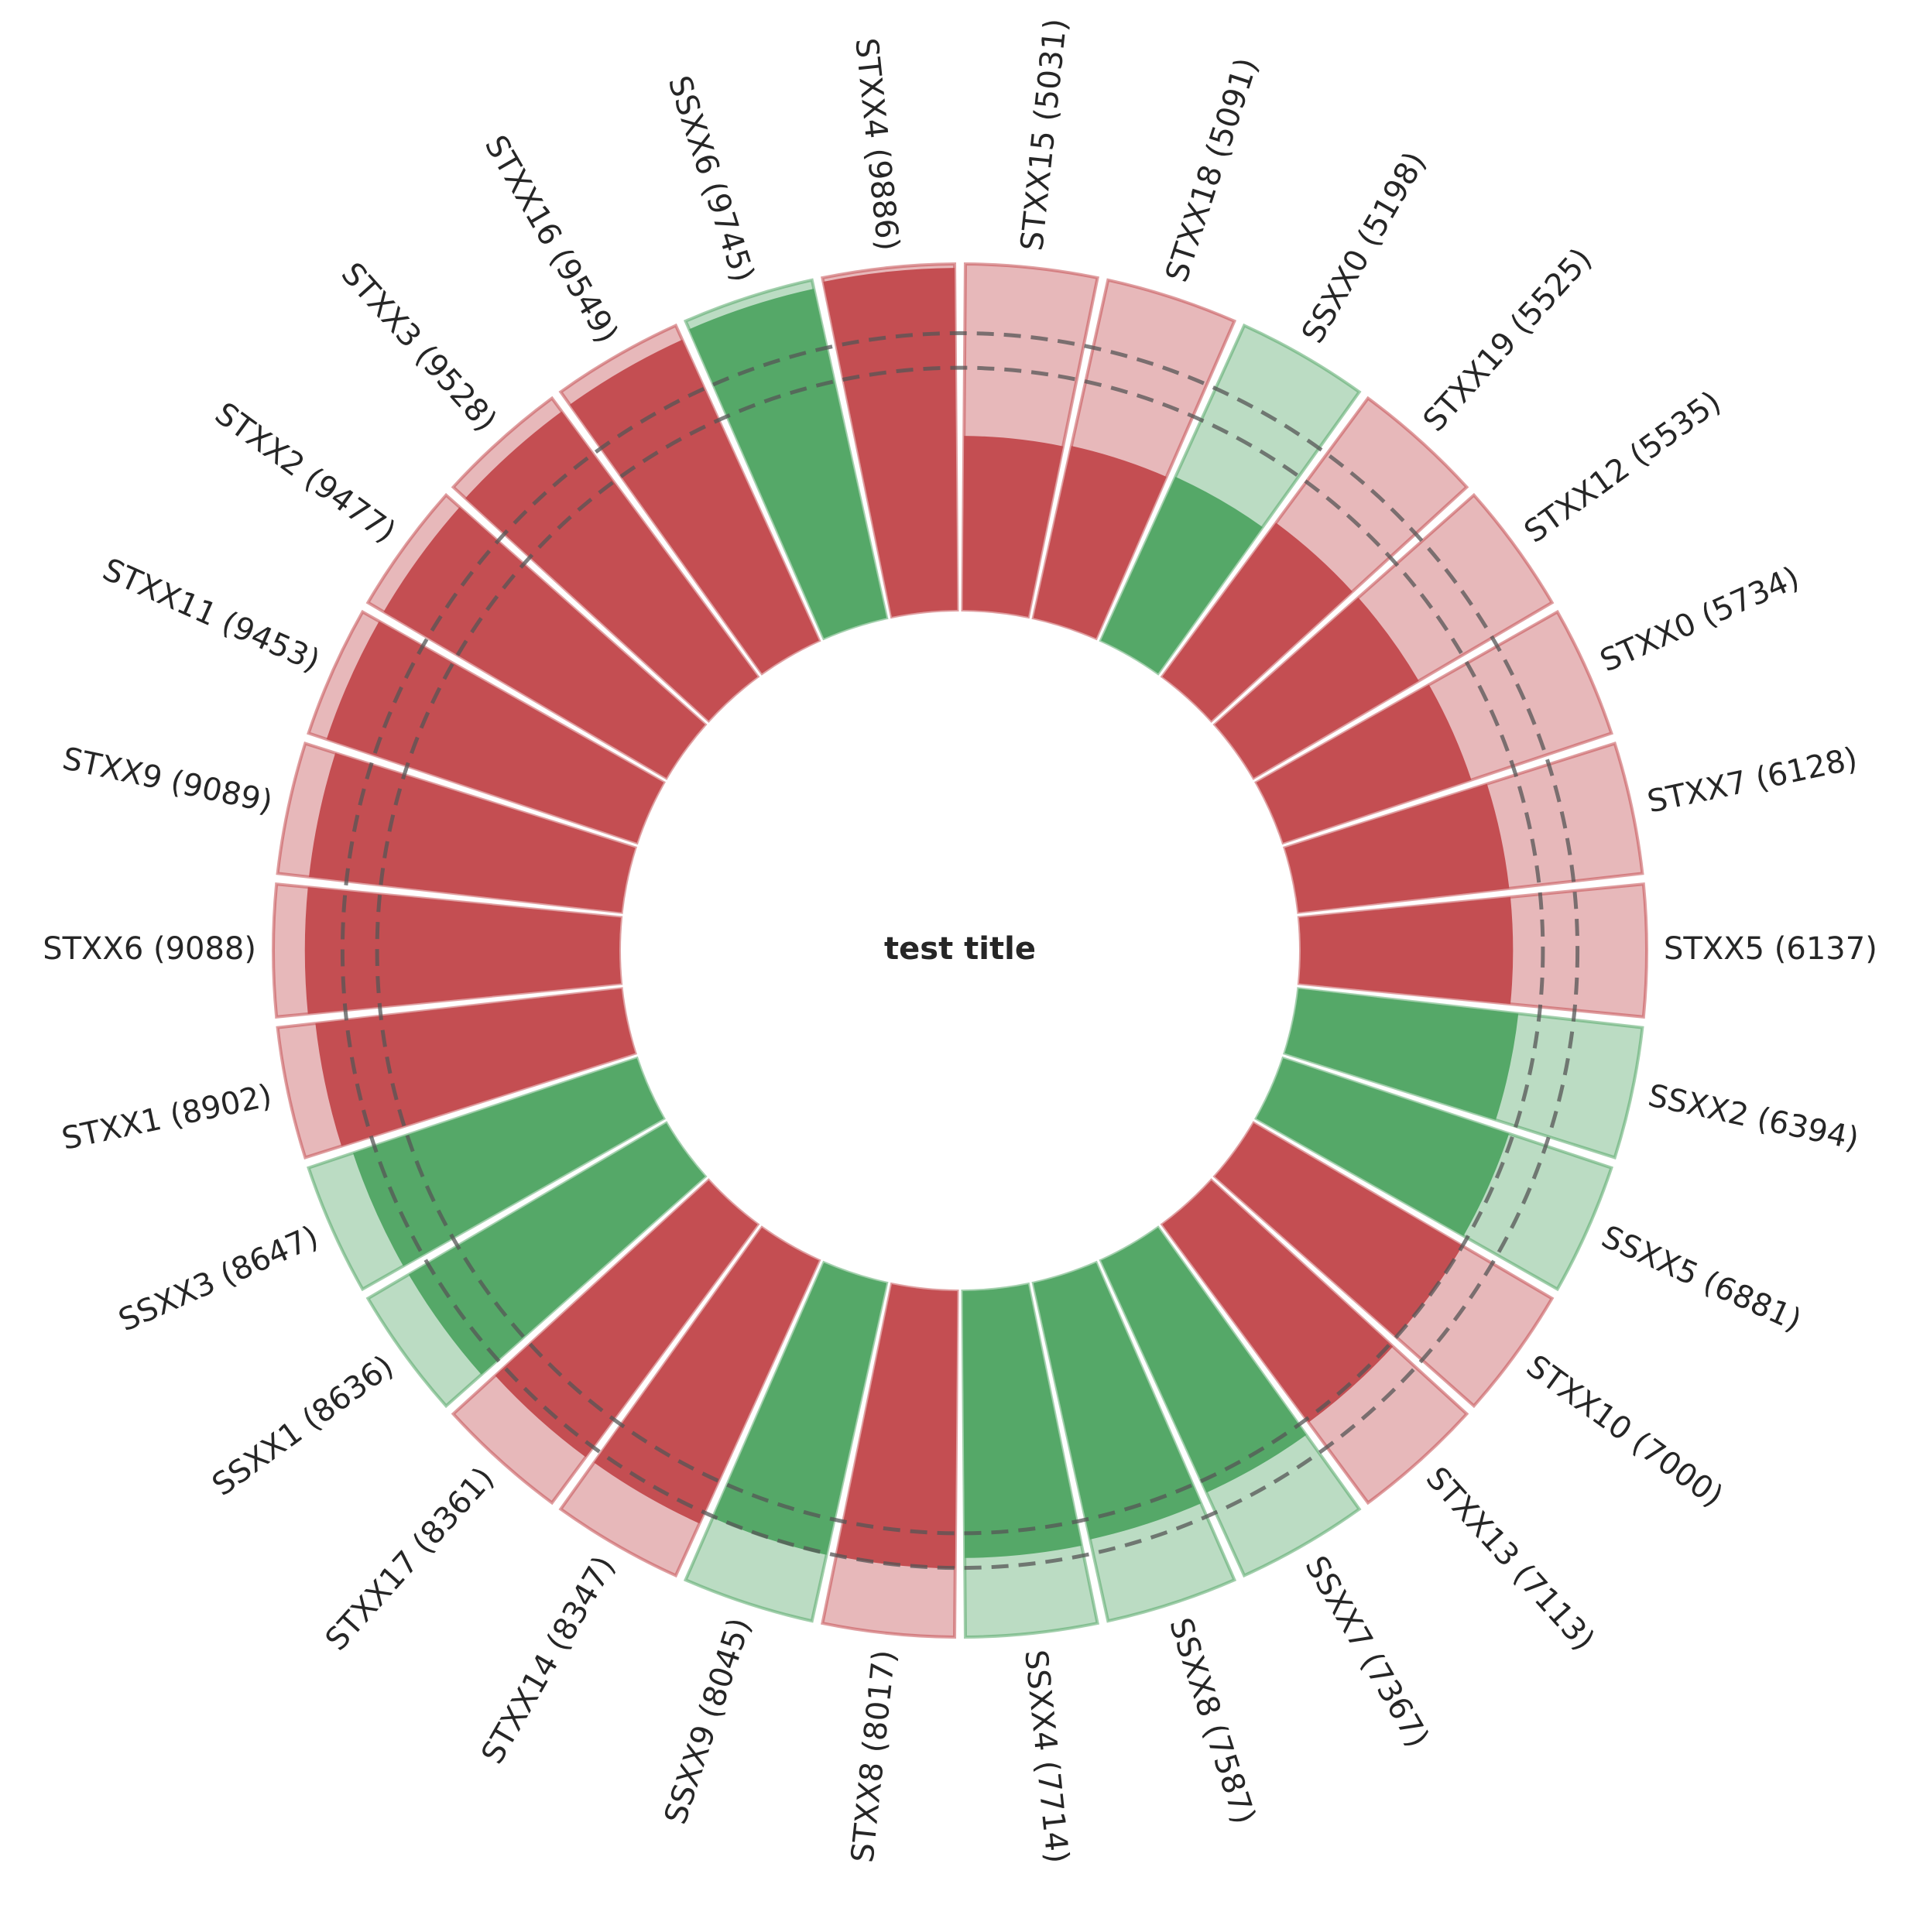 Image resolution: width=1920 pixels, height=1932 pixels. Describe the element at coordinates (1100, 542) in the screenshot. I see `bar-stxx18` at that location.